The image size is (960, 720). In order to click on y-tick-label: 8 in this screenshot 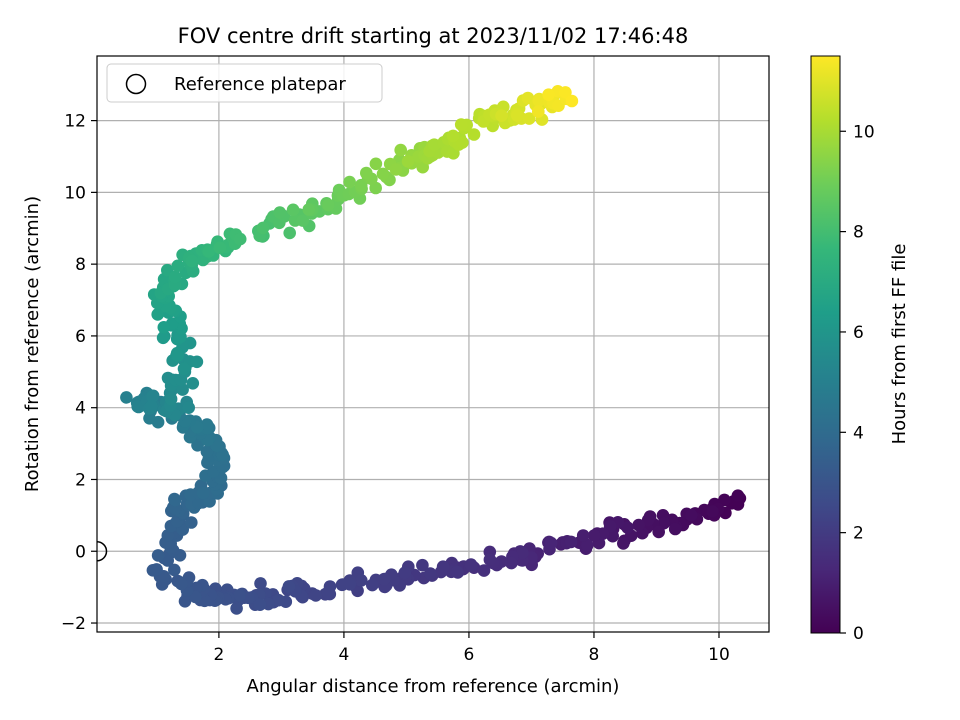, I will do `click(80, 265)`.